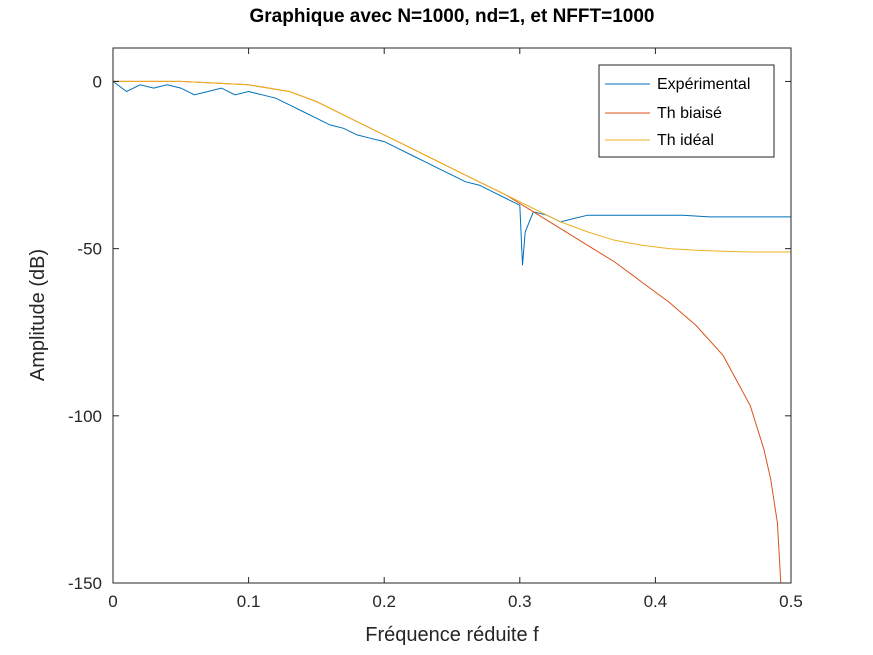 This screenshot has height=655, width=873. Describe the element at coordinates (685, 140) in the screenshot. I see `legend-label-th-ideal: Th idéal` at that location.